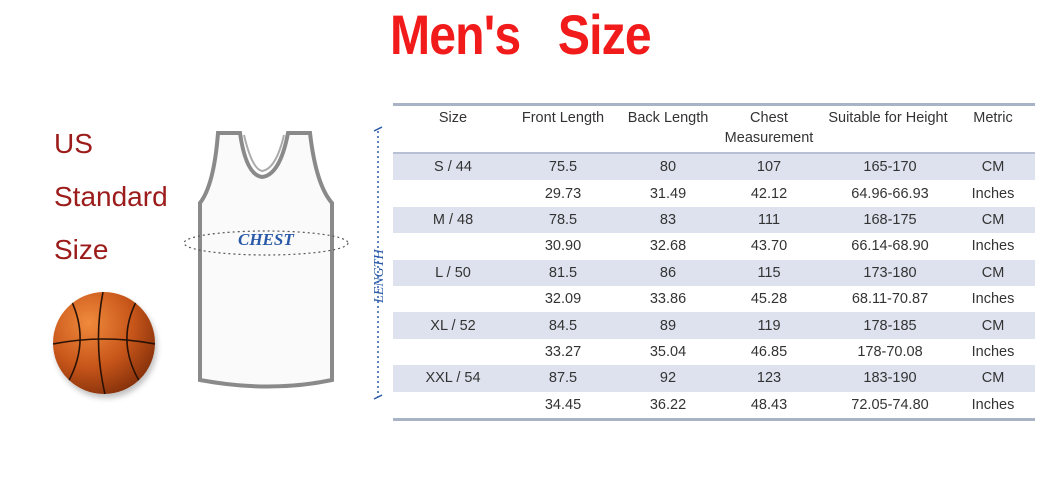  Describe the element at coordinates (266, 260) in the screenshot. I see `jersey-diagram: CHEST` at that location.